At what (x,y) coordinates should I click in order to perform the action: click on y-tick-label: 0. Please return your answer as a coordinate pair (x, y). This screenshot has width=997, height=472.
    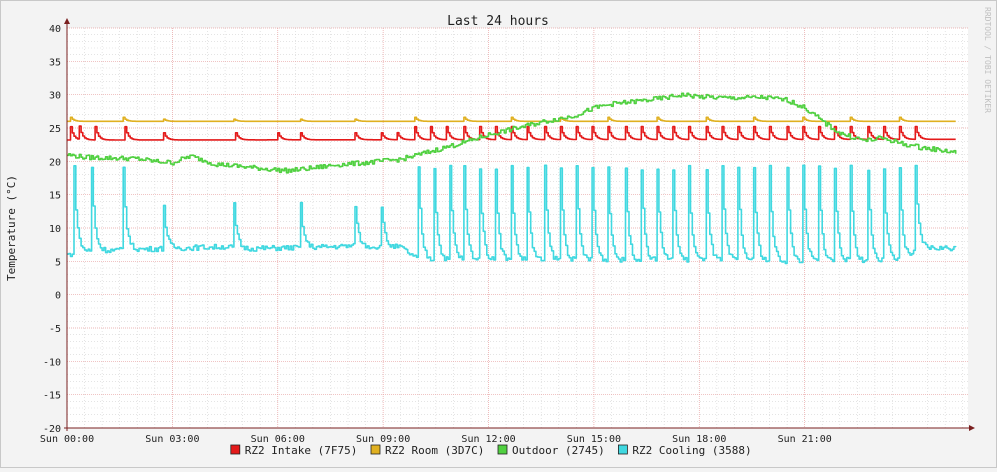
    Looking at the image, I should click on (58, 296).